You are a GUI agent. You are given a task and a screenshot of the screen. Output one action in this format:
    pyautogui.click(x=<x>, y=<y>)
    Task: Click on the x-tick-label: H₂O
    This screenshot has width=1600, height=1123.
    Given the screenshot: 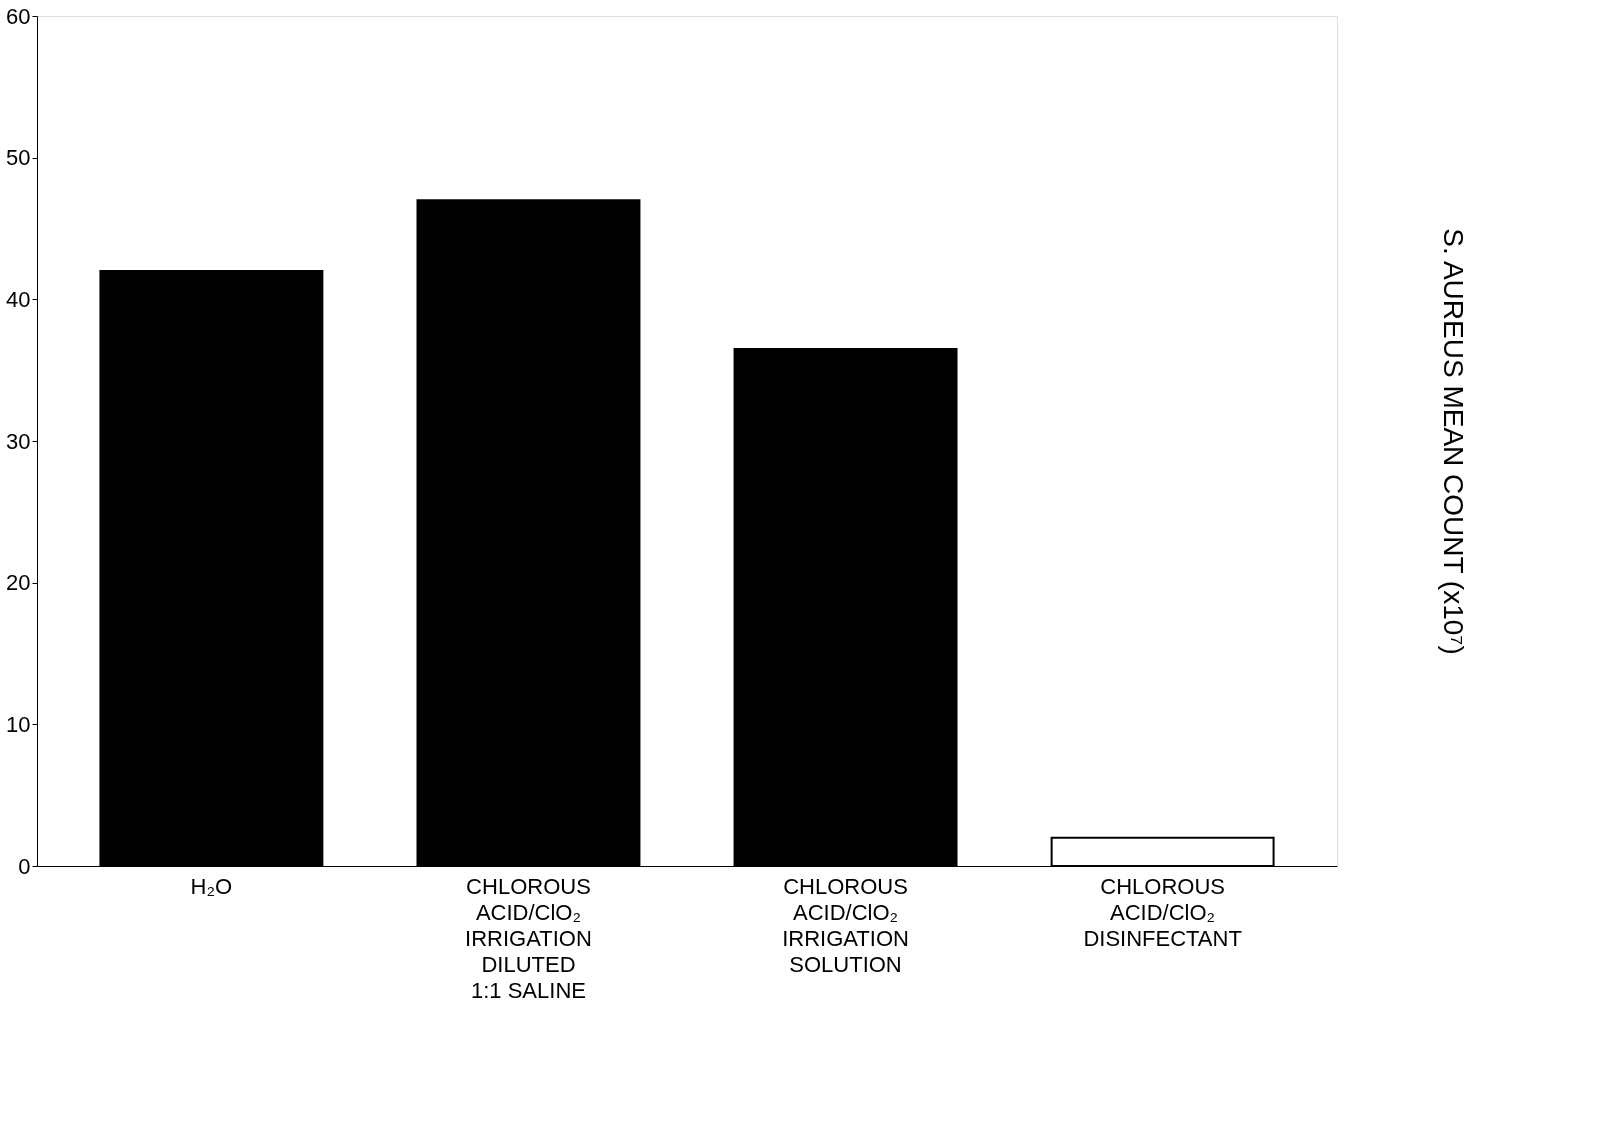 What is the action you would take?
    pyautogui.click(x=211, y=886)
    